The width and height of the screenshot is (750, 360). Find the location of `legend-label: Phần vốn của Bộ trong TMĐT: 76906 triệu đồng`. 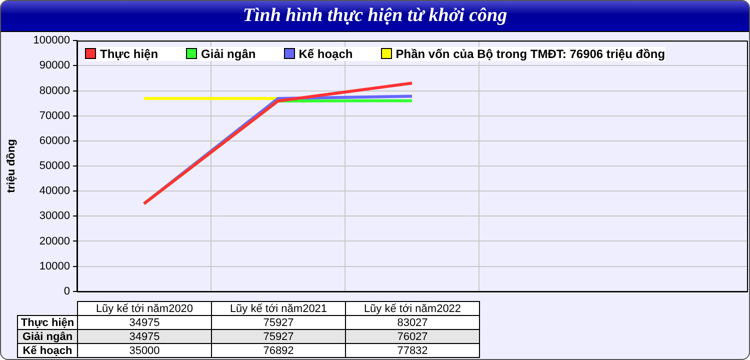

legend-label: Phần vốn của Bộ trong TMĐT: 76906 triệu đồng is located at coordinates (531, 53).